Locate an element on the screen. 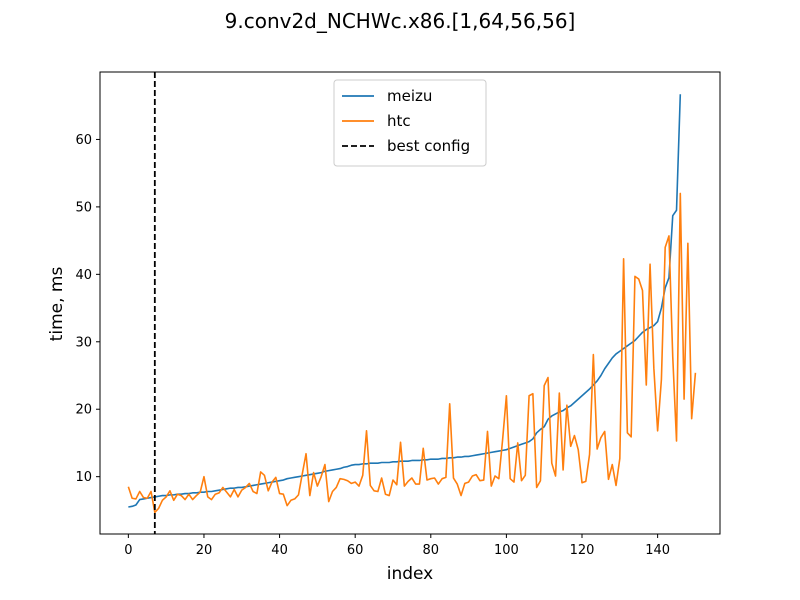 Image resolution: width=800 pixels, height=600 pixels. chart-title: 9.conv2d_NCHWc.x86.[1,64,56,56] is located at coordinates (400, 21).